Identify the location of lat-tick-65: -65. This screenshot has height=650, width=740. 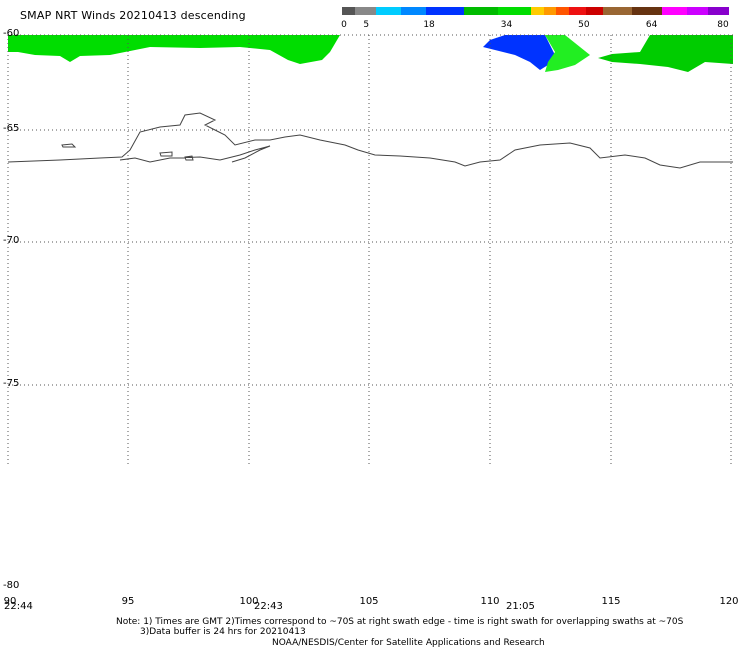
(11, 128).